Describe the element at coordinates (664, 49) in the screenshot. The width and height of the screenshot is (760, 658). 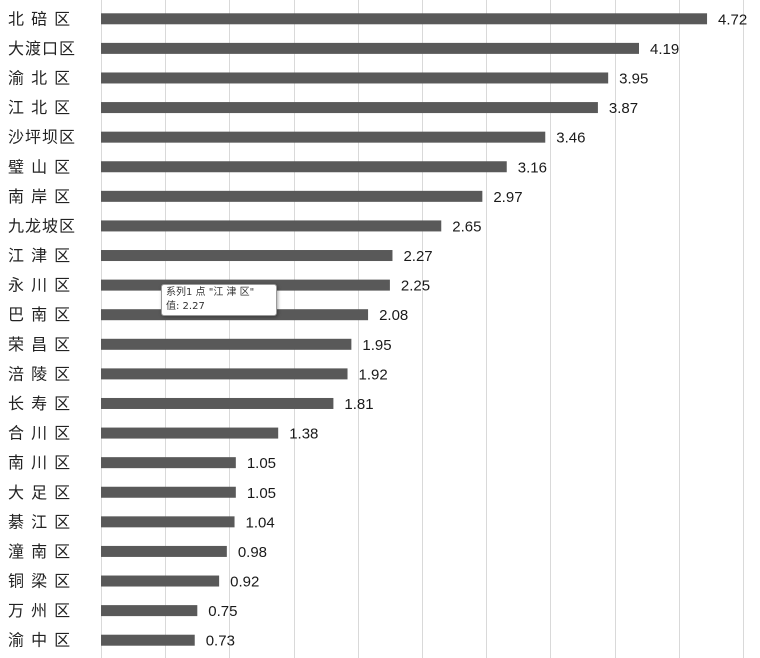
I see `value-label: 4.19` at that location.